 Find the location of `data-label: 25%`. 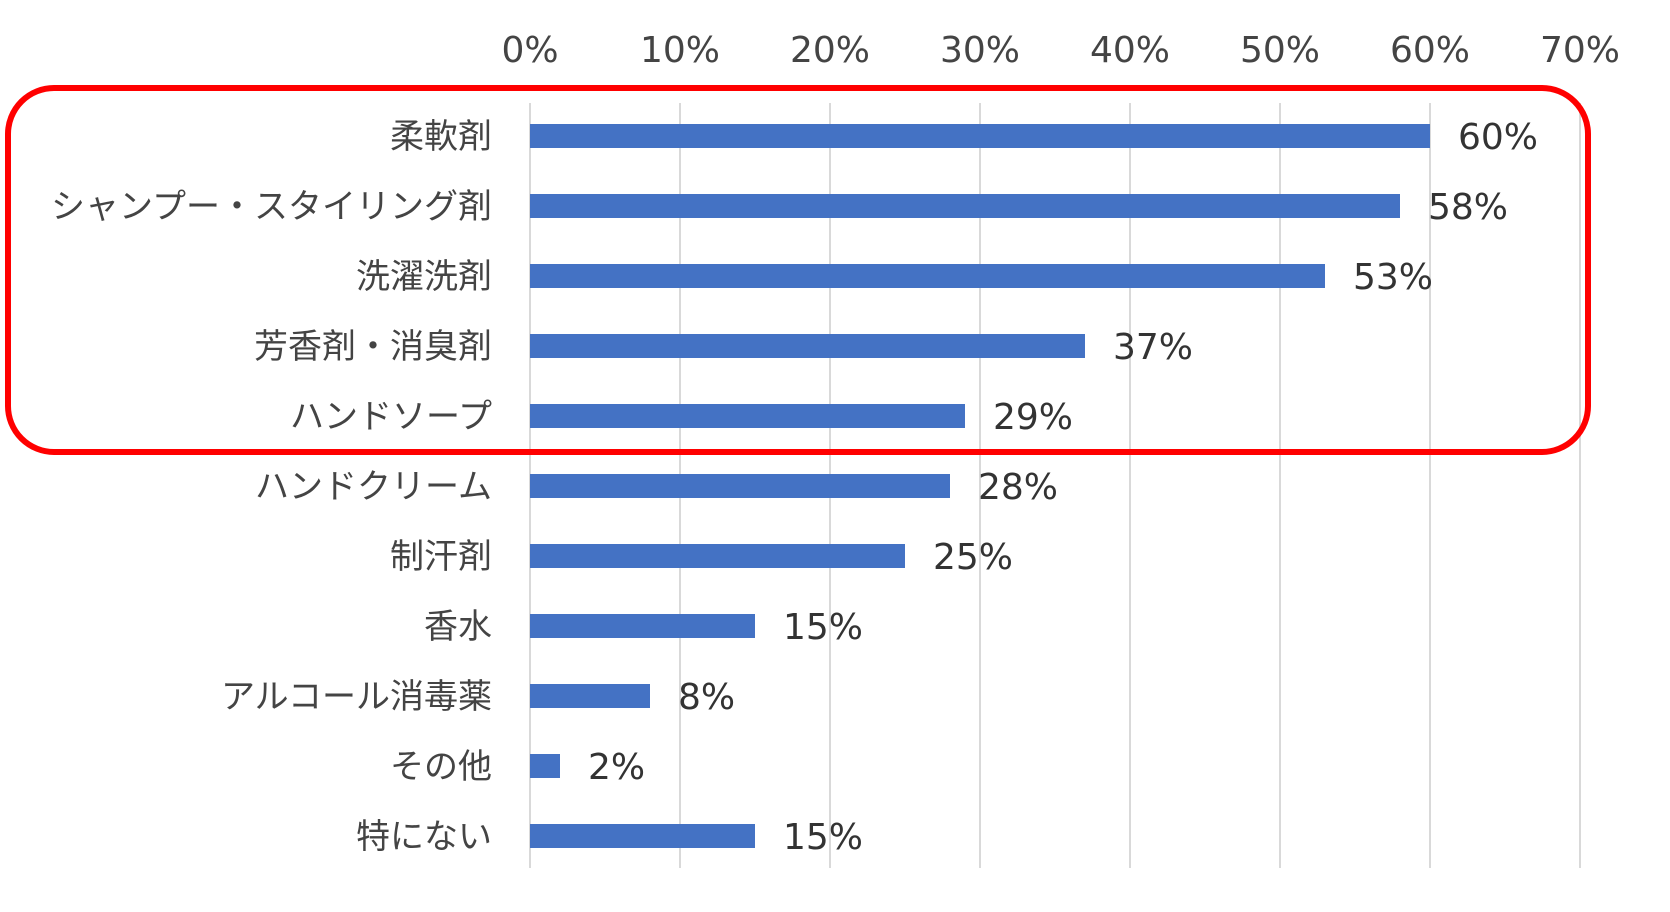

data-label: 25% is located at coordinates (973, 557).